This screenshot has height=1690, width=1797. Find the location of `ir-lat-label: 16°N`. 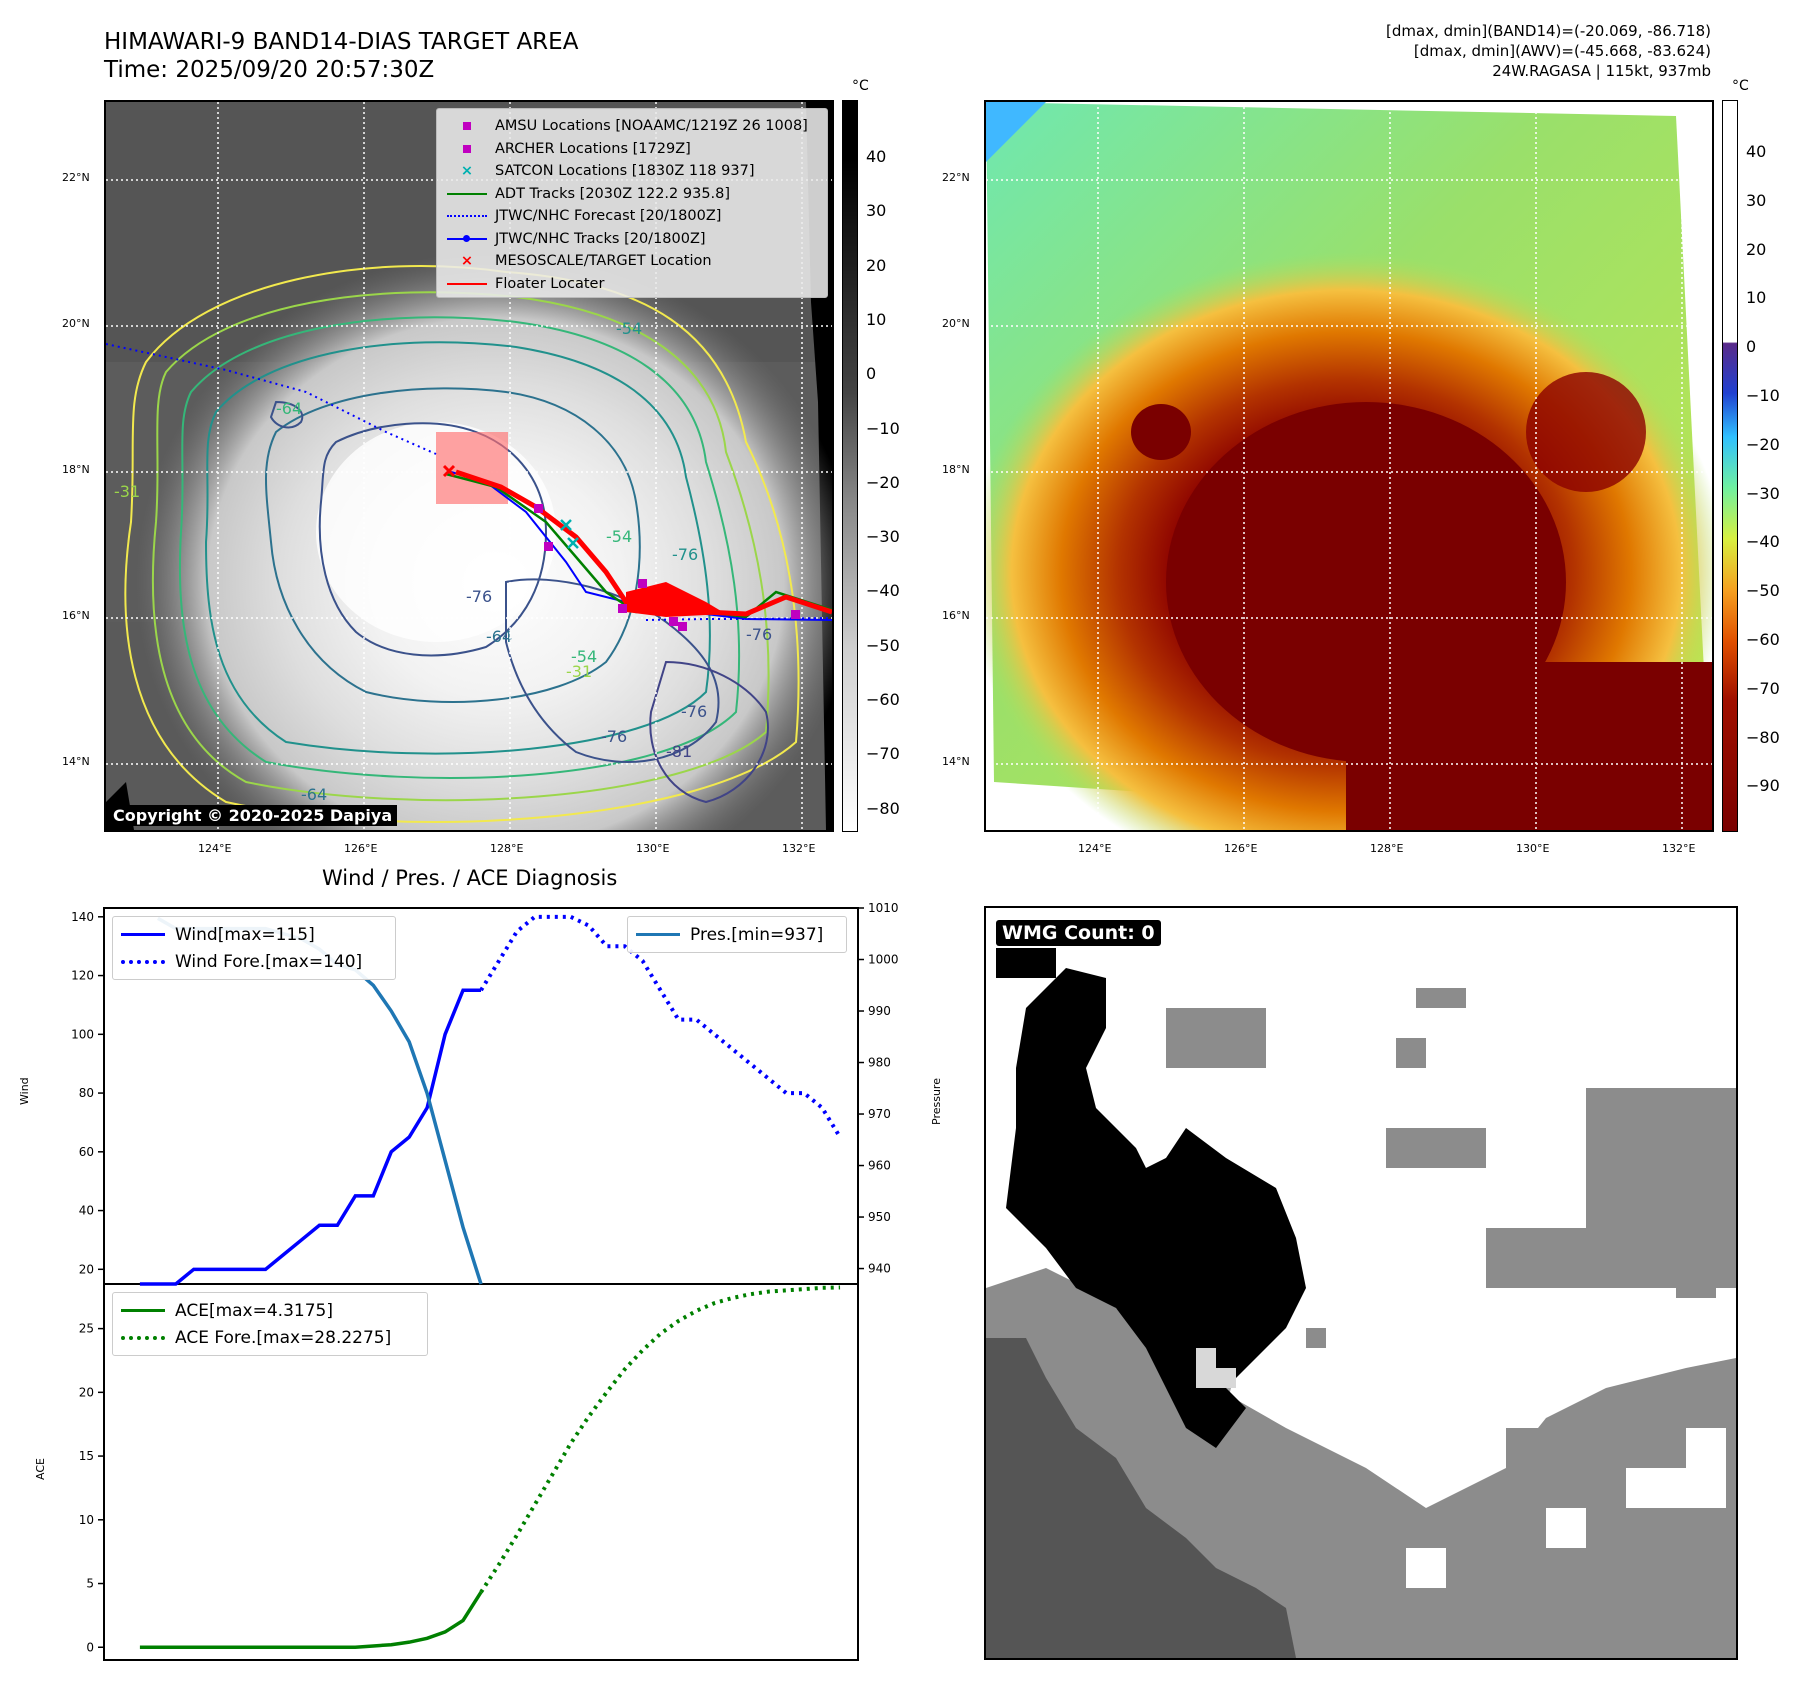

ir-lat-label: 16°N is located at coordinates (76, 615).